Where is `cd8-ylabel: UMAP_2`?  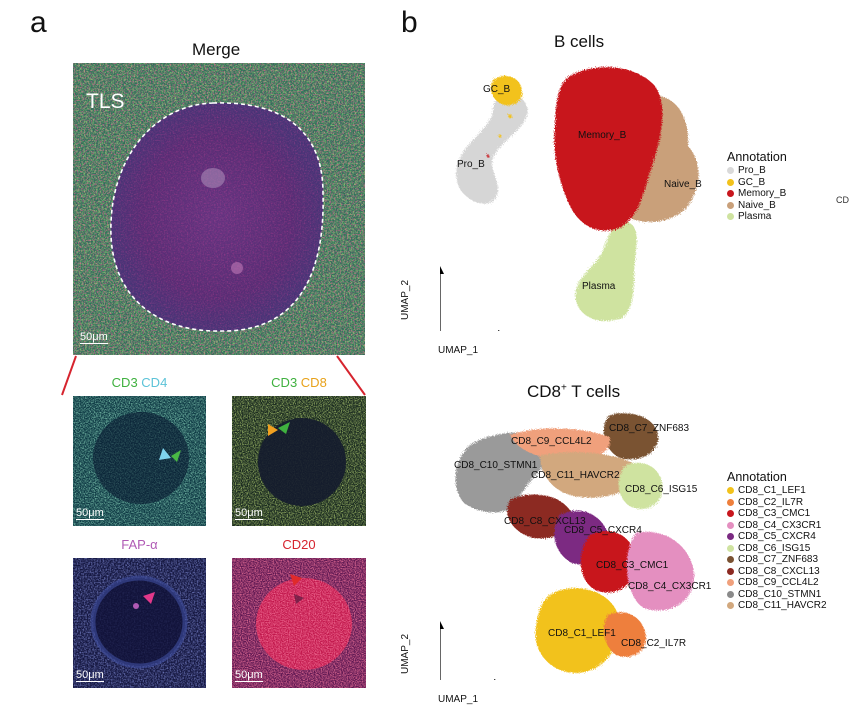
cd8-ylabel: UMAP_2 is located at coordinates (405, 653).